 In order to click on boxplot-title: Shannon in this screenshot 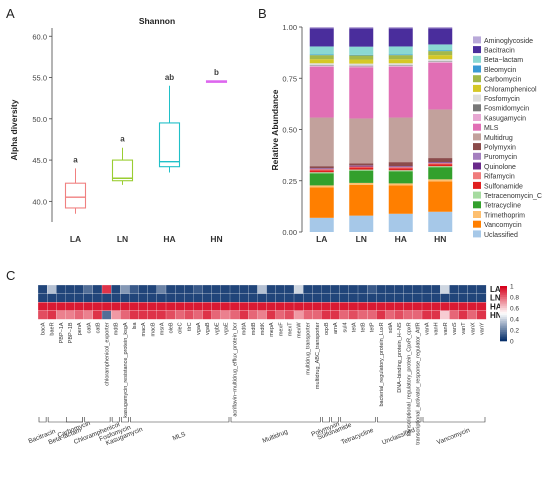, I will do `click(157, 21)`.